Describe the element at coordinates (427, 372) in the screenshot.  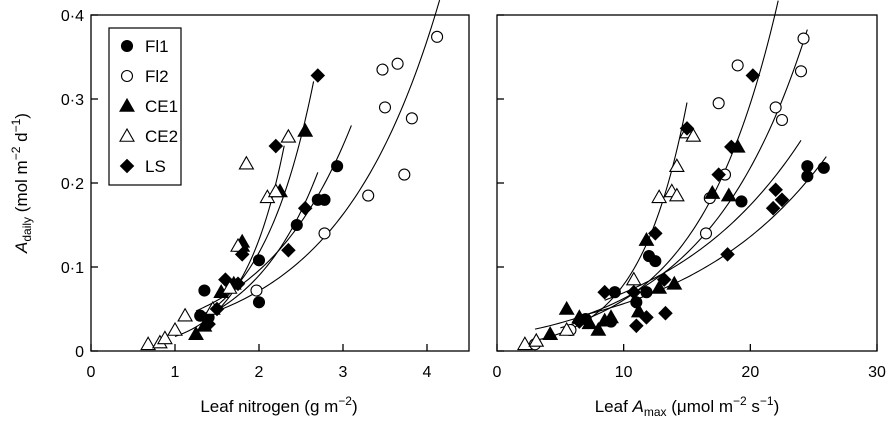
I see `left-x-tick-label: 4` at that location.